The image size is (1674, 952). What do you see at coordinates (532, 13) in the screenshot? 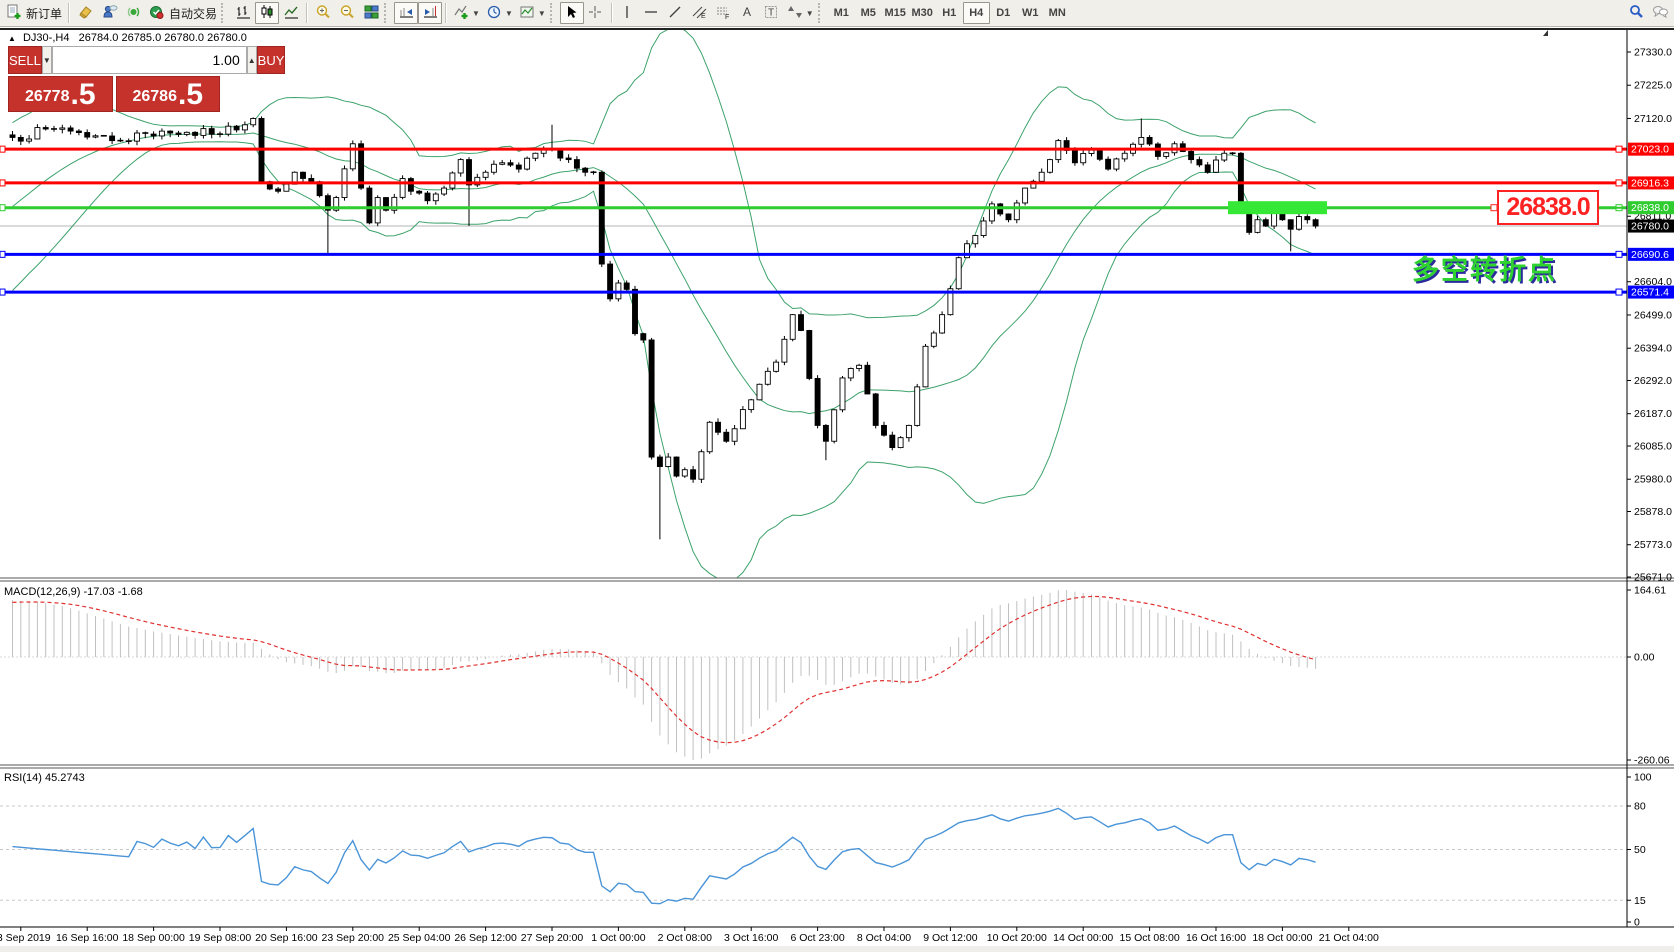
I see `templates-button: ▼` at bounding box center [532, 13].